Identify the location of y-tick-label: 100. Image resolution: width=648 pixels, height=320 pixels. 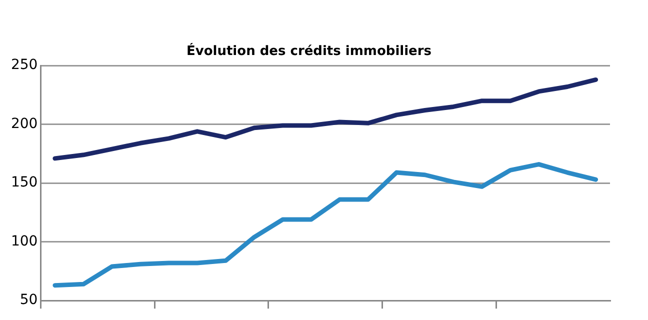
(24, 241).